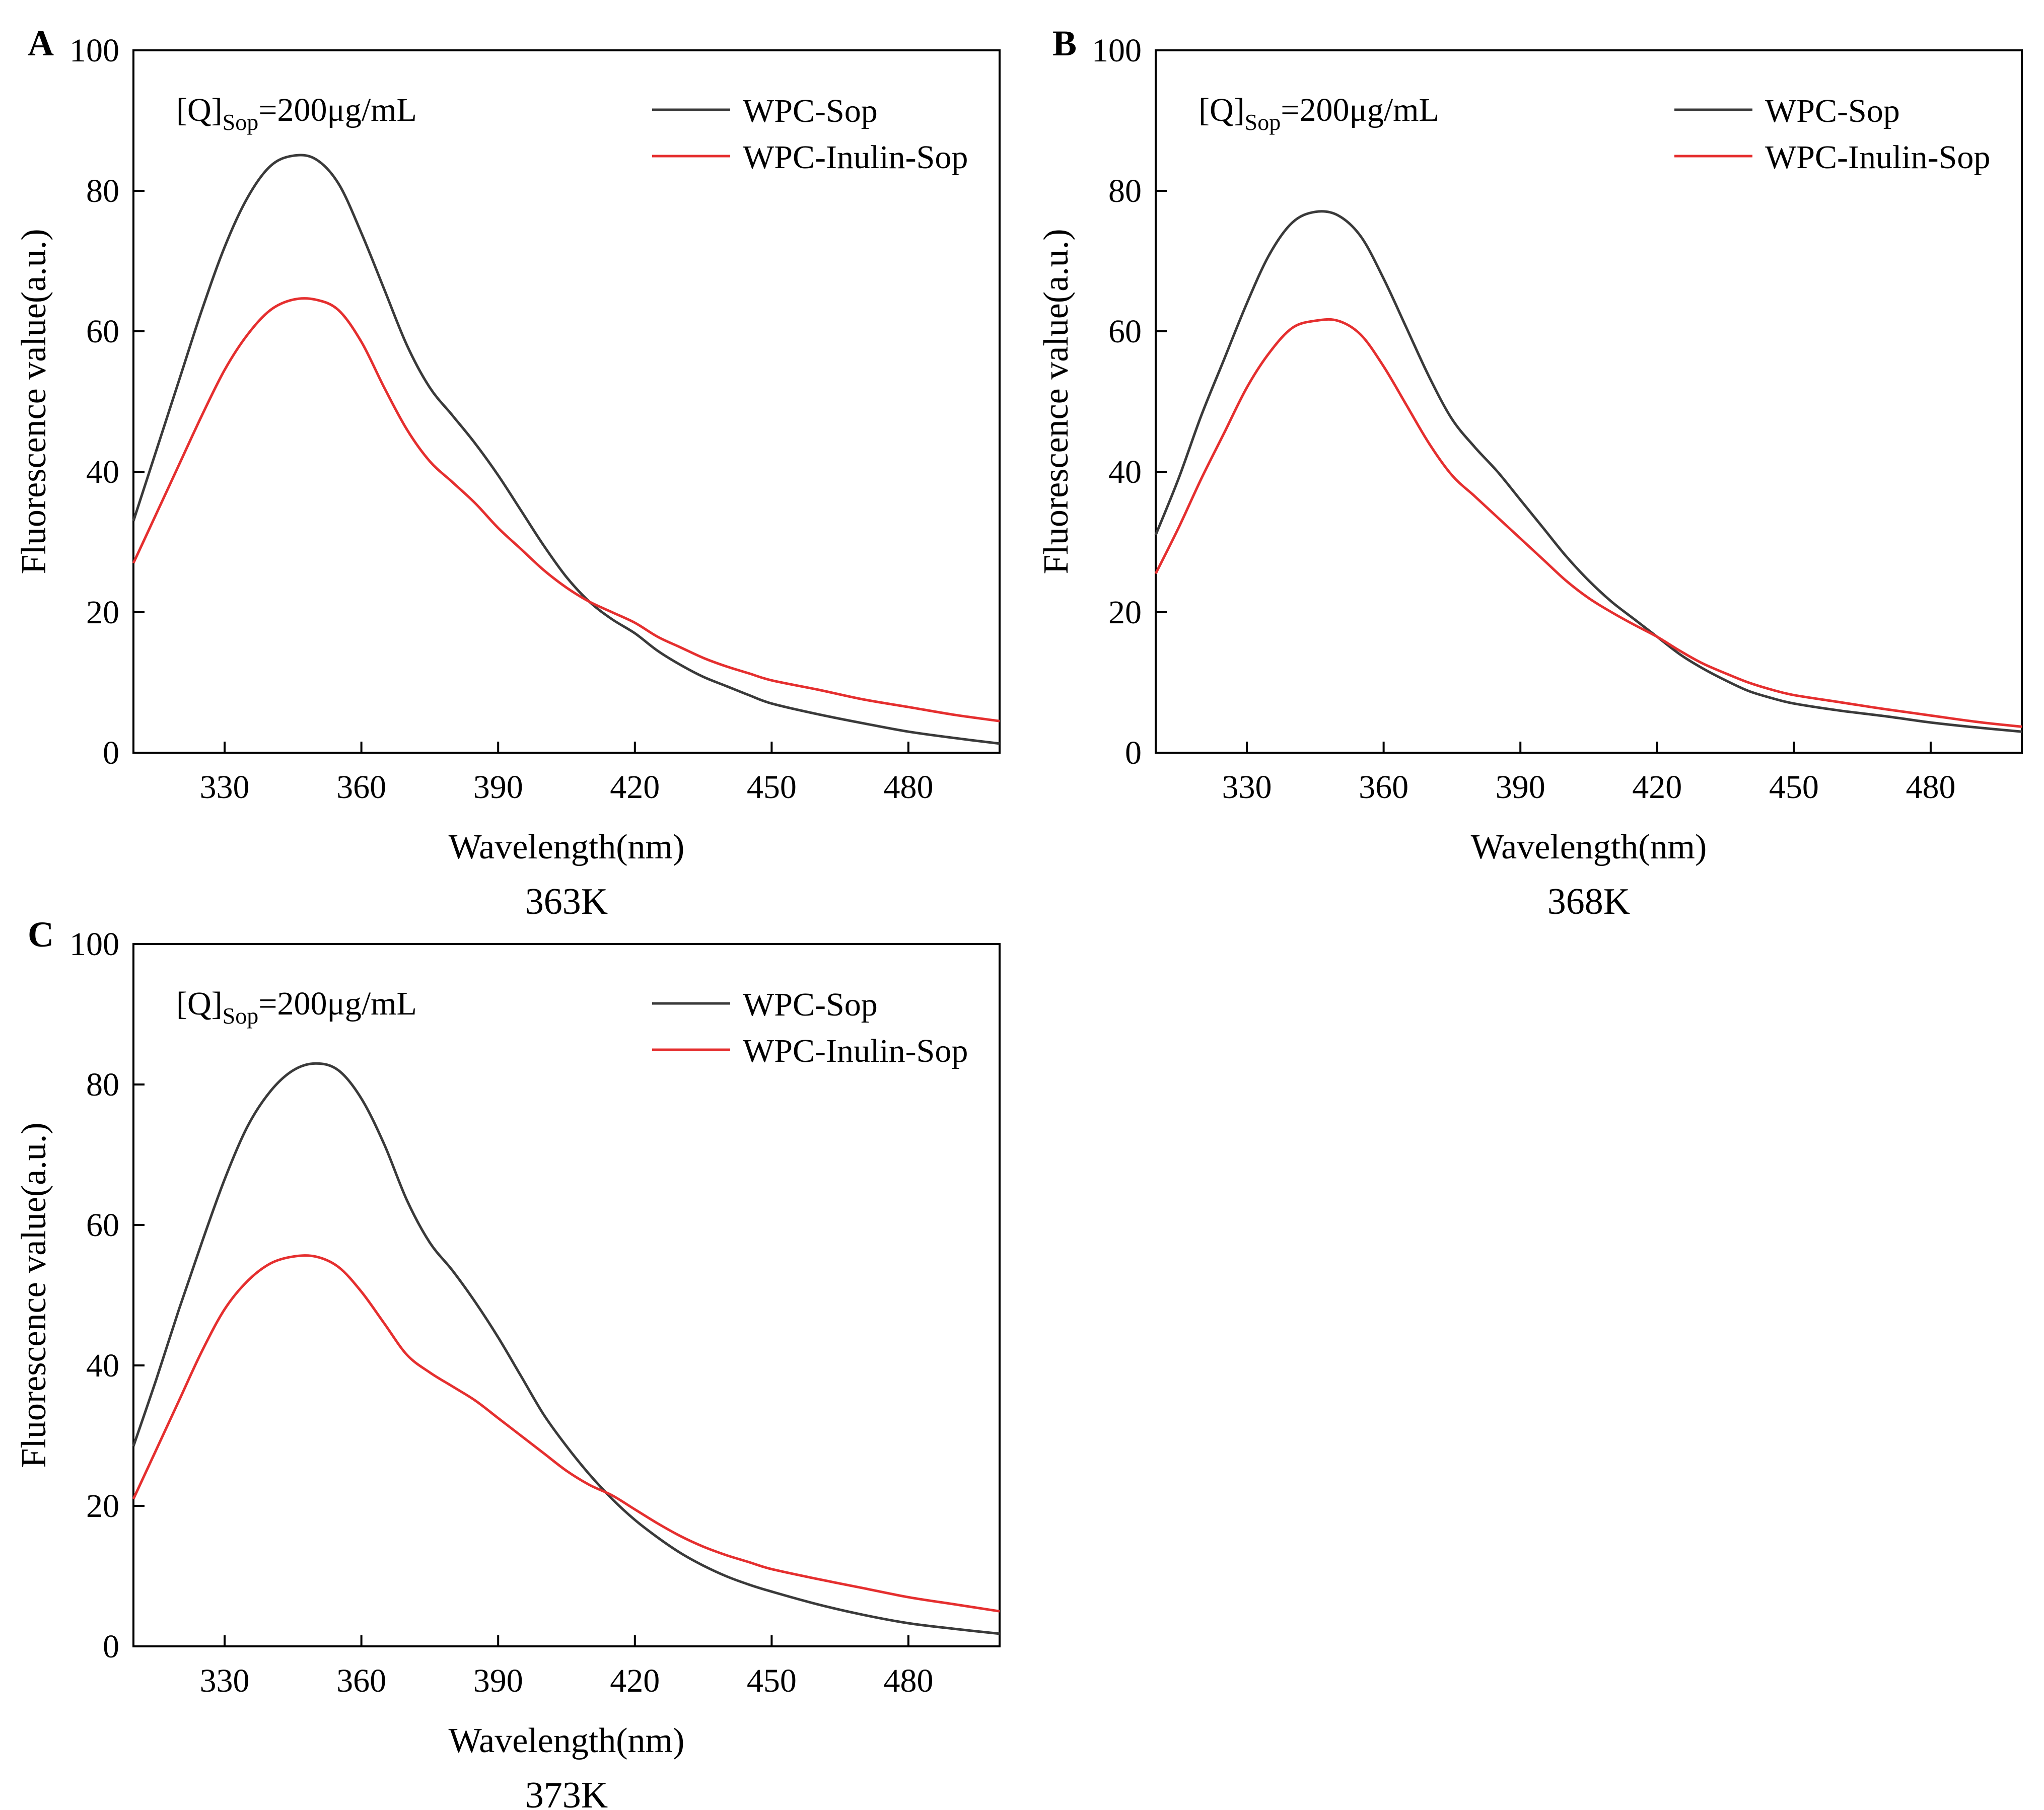 The width and height of the screenshot is (2044, 1810). Describe the element at coordinates (1589, 901) in the screenshot. I see `temperature-caption: 368K` at that location.